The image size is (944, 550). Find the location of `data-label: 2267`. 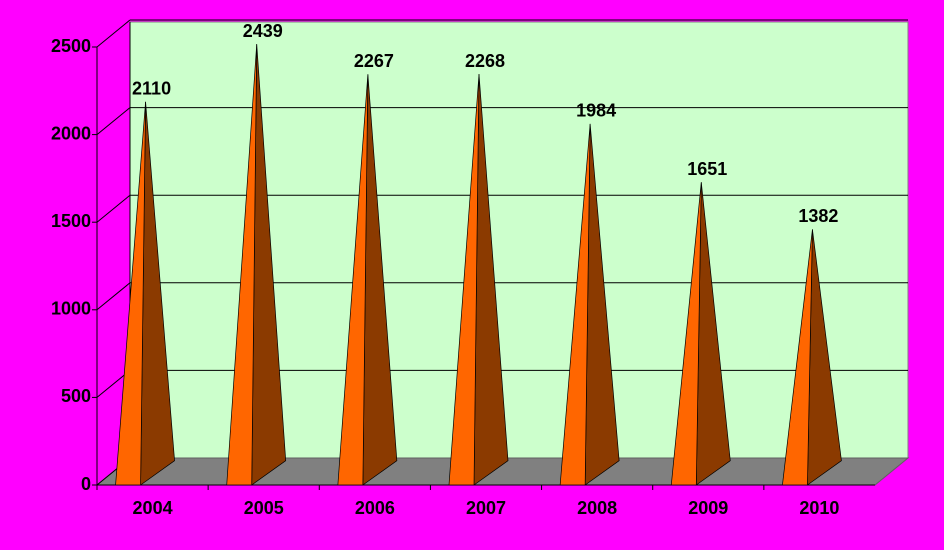

data-label: 2267 is located at coordinates (374, 61).